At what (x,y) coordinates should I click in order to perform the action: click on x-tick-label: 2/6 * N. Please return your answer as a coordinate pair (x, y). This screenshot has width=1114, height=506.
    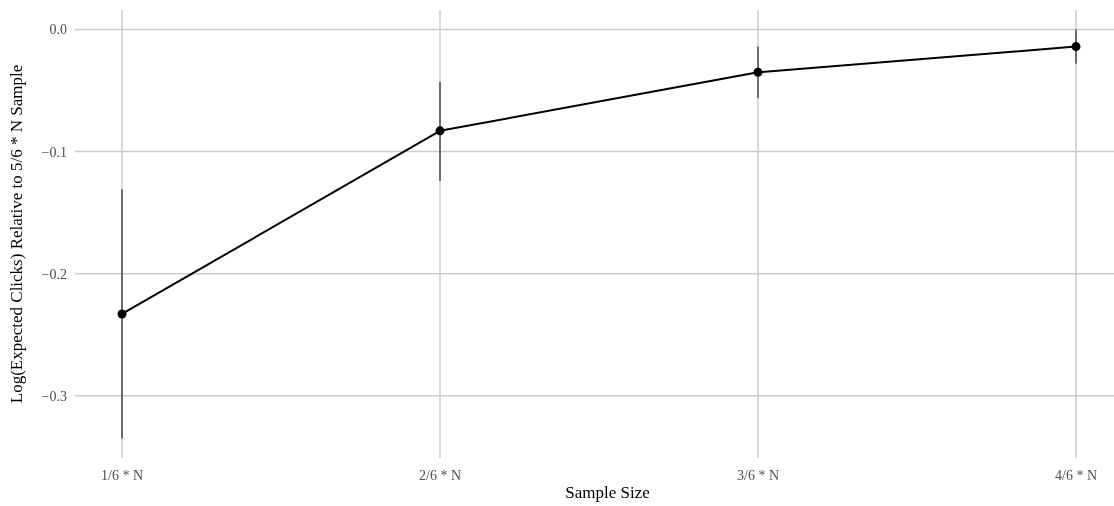
    Looking at the image, I should click on (440, 475).